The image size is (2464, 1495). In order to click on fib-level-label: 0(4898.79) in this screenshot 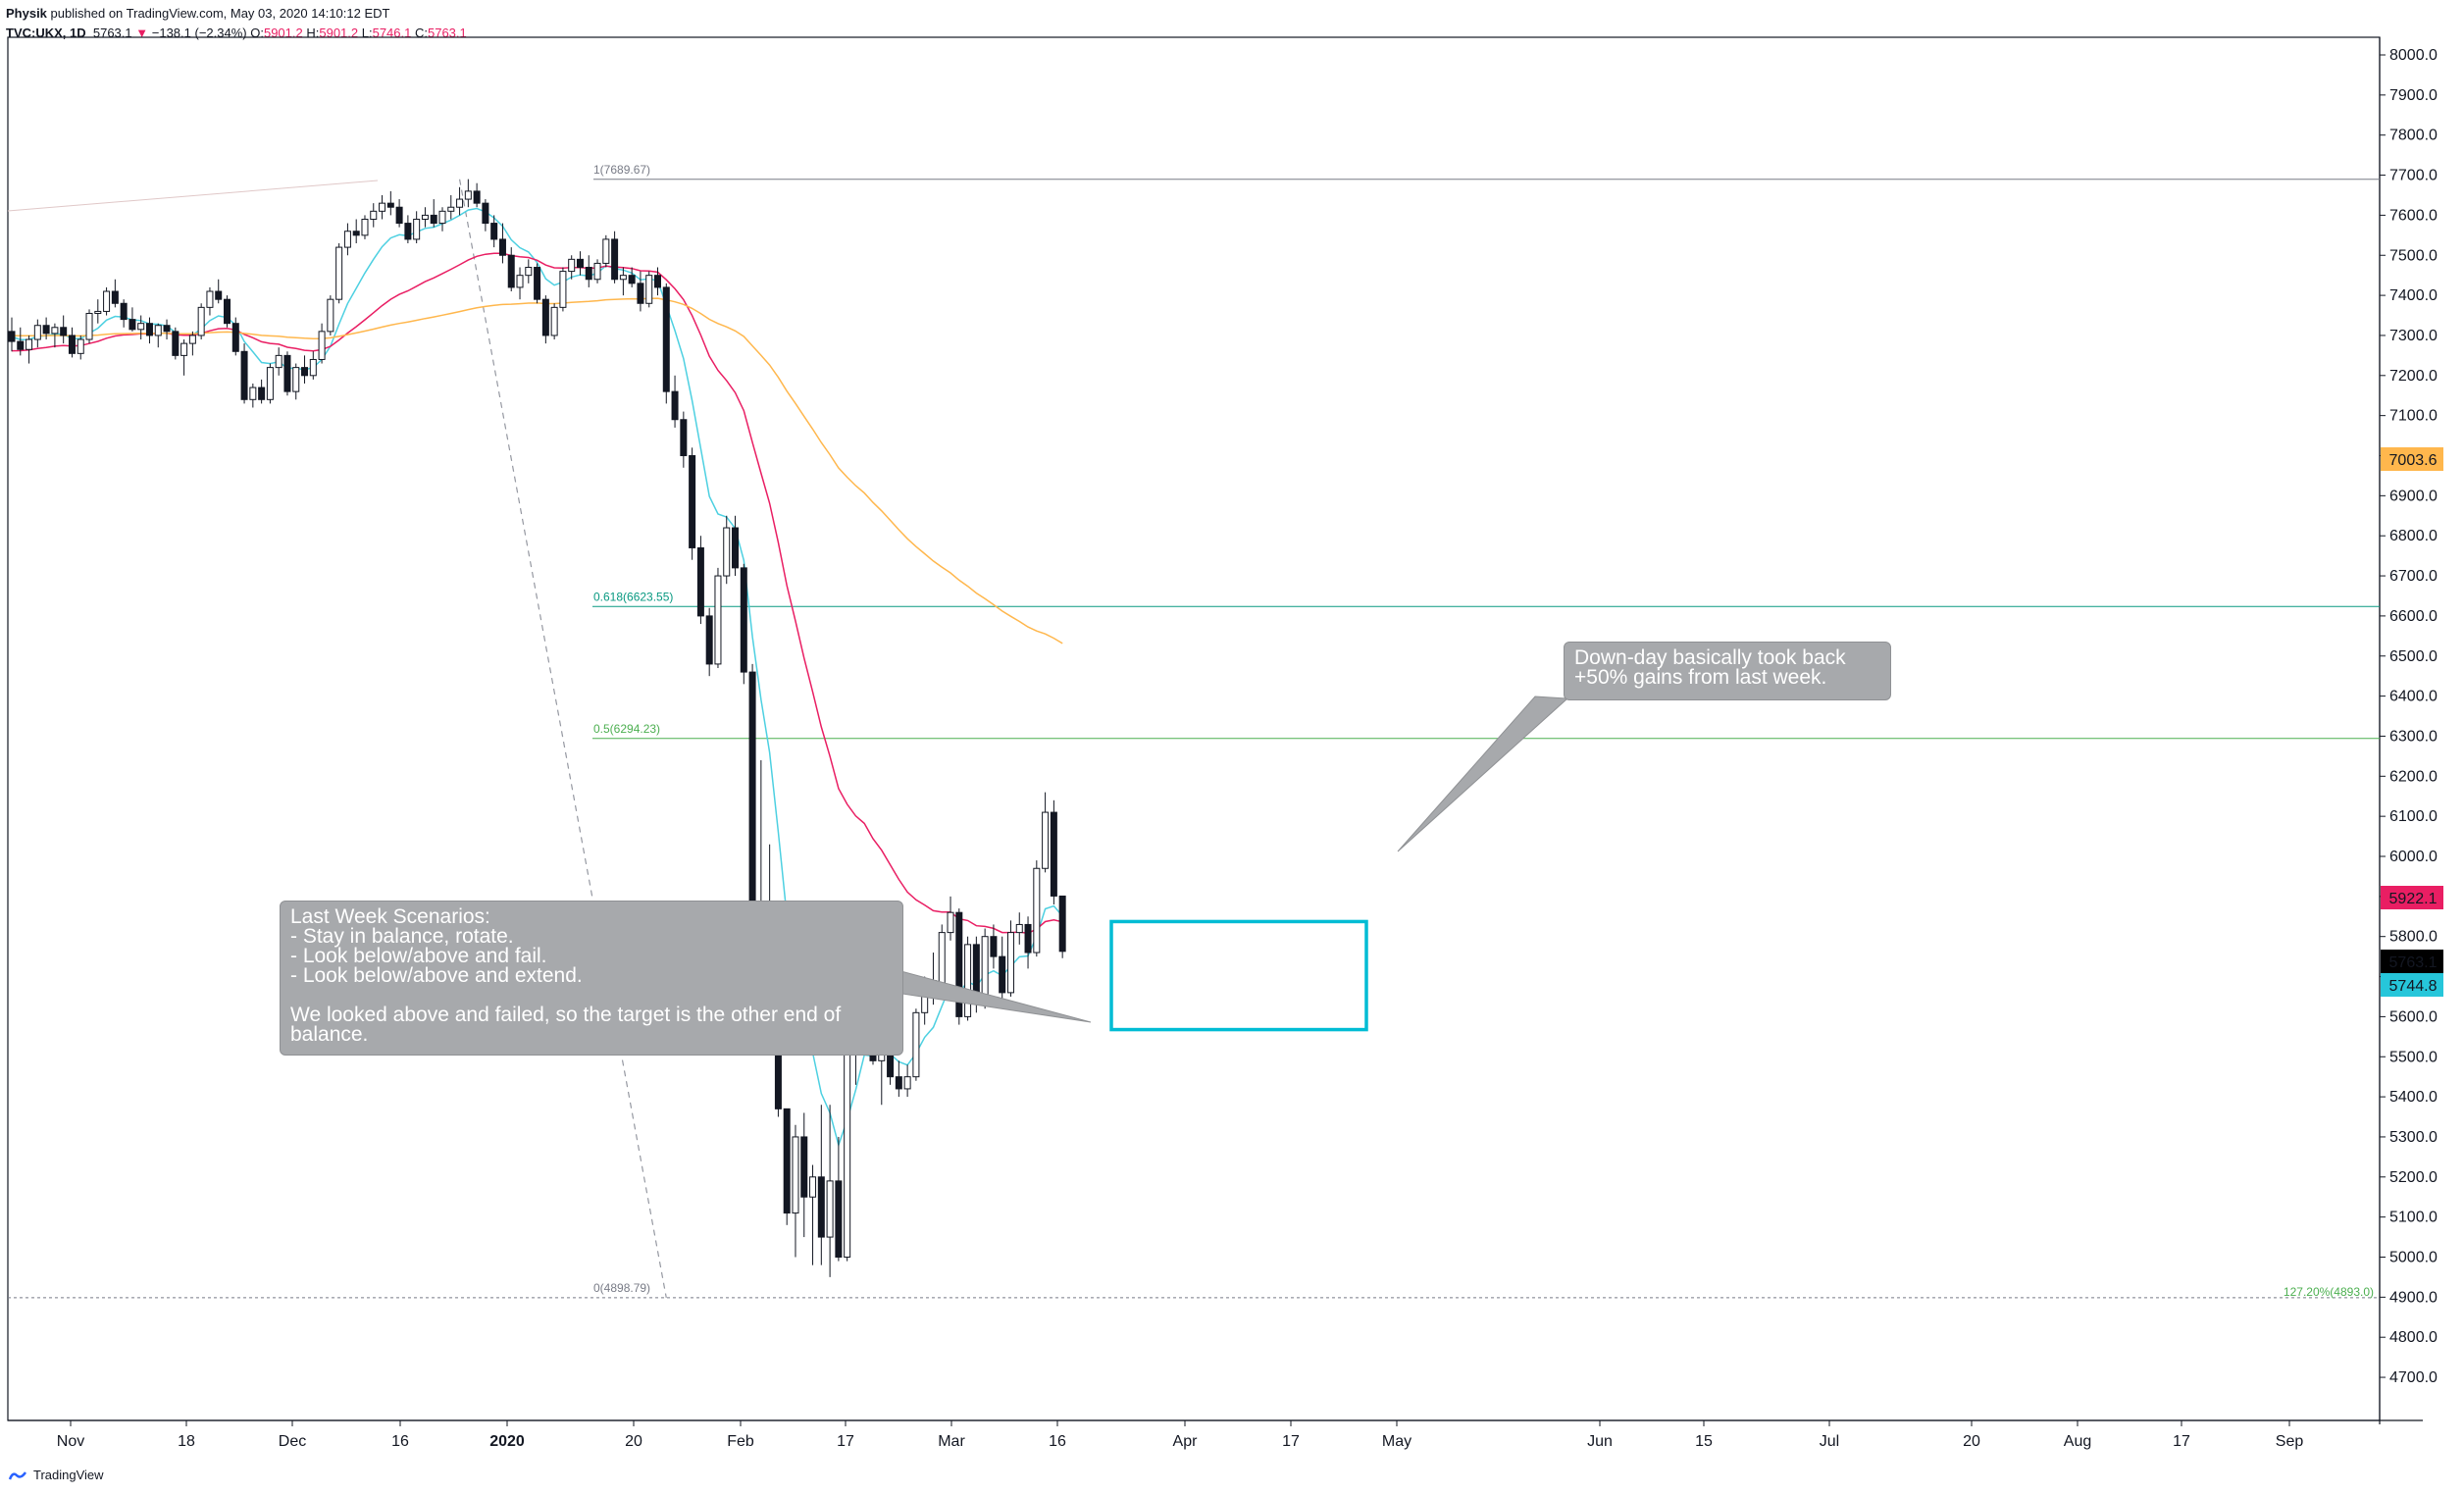, I will do `click(621, 1288)`.